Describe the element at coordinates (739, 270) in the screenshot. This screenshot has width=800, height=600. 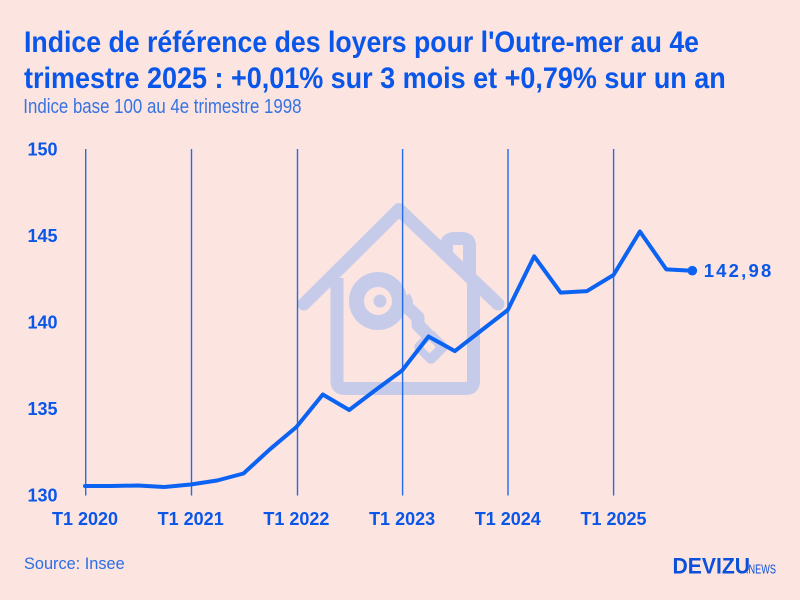
I see `svg-text: 142,98` at that location.